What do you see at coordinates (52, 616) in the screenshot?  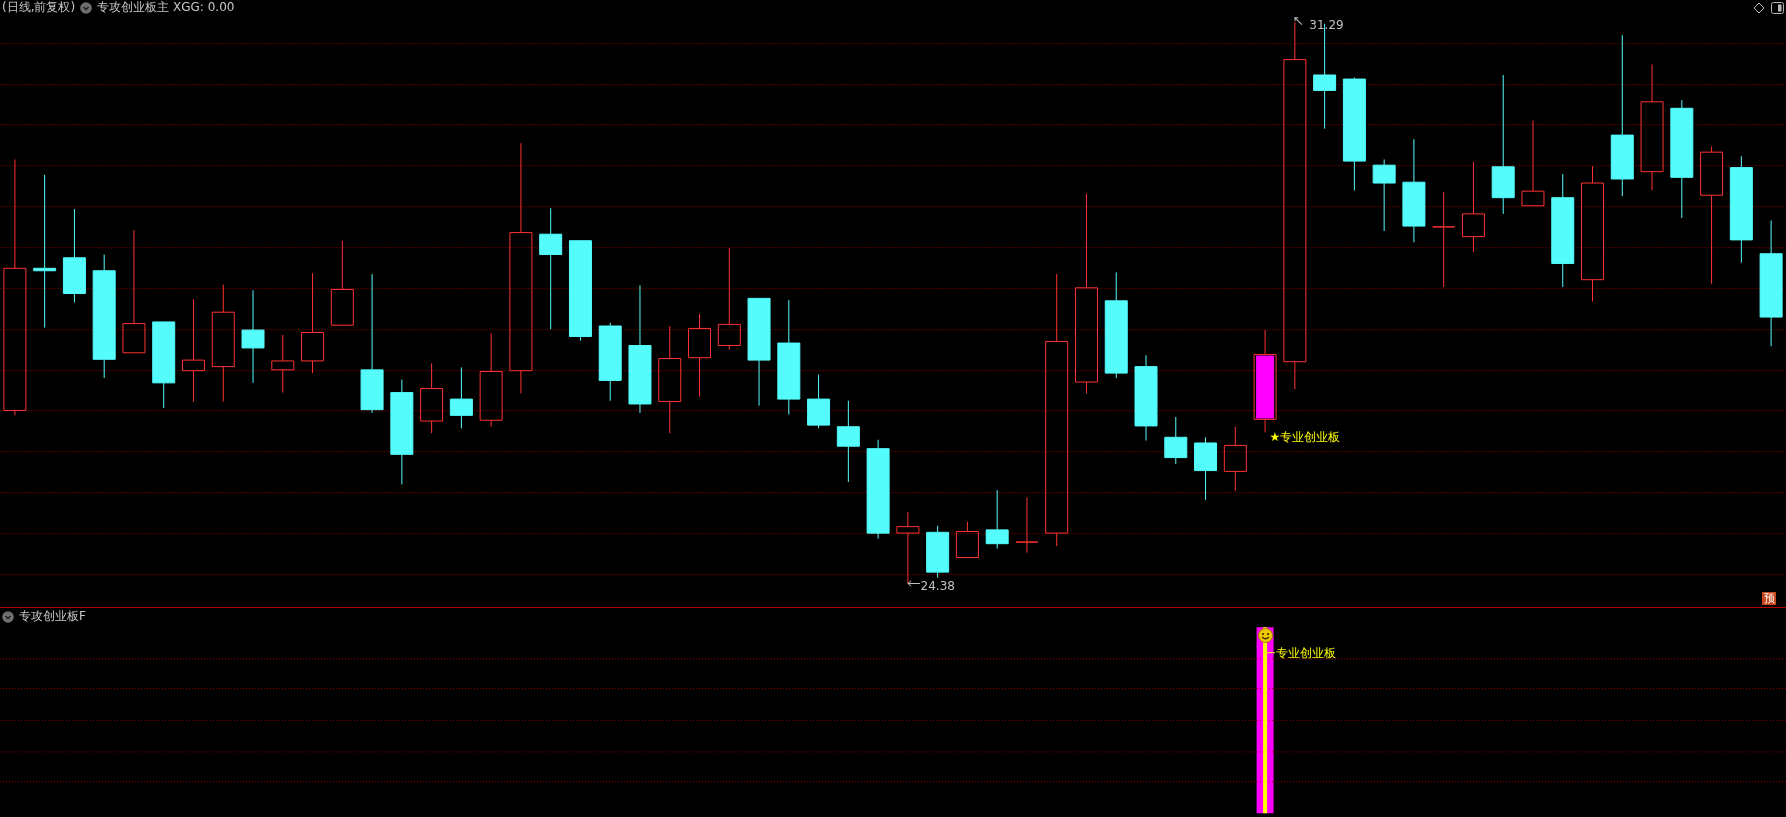 I see `chart-title: 专攻创业板F` at bounding box center [52, 616].